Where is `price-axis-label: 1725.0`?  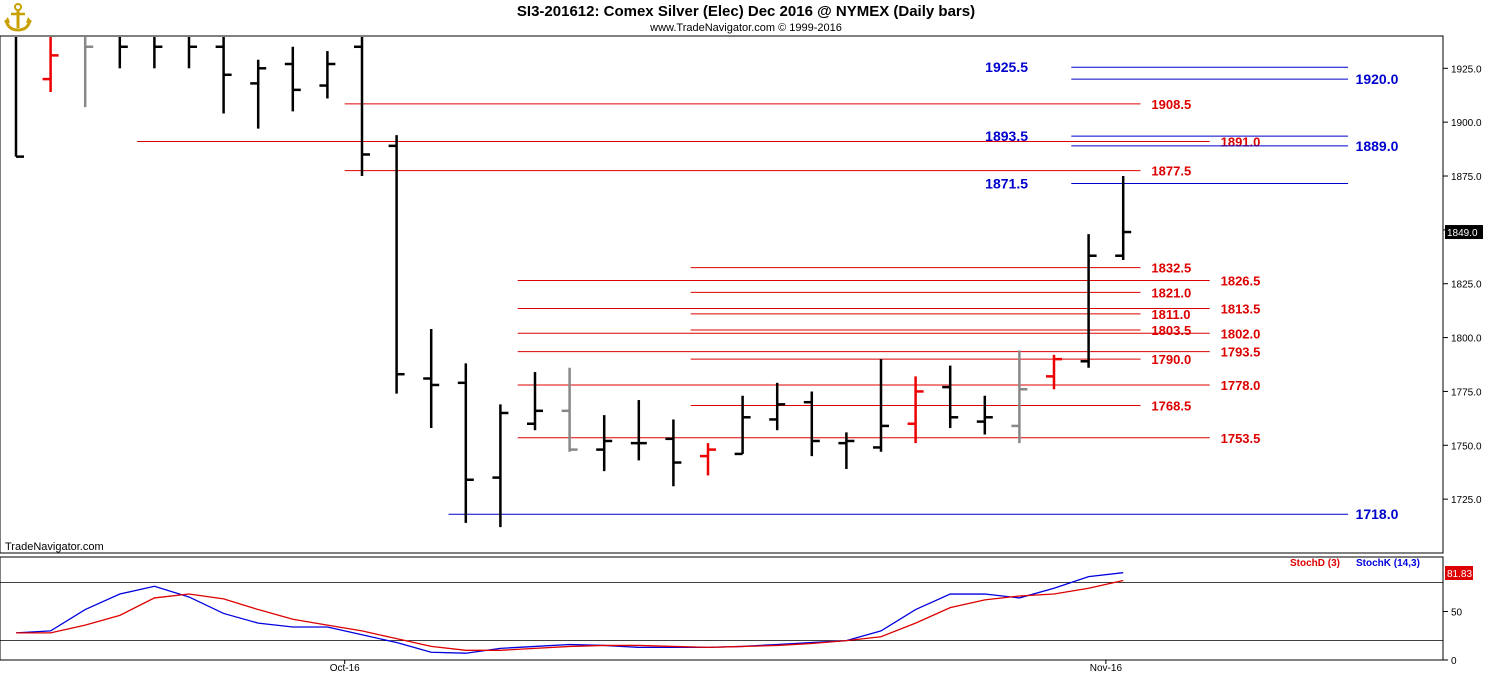
price-axis-label: 1725.0 is located at coordinates (1466, 500).